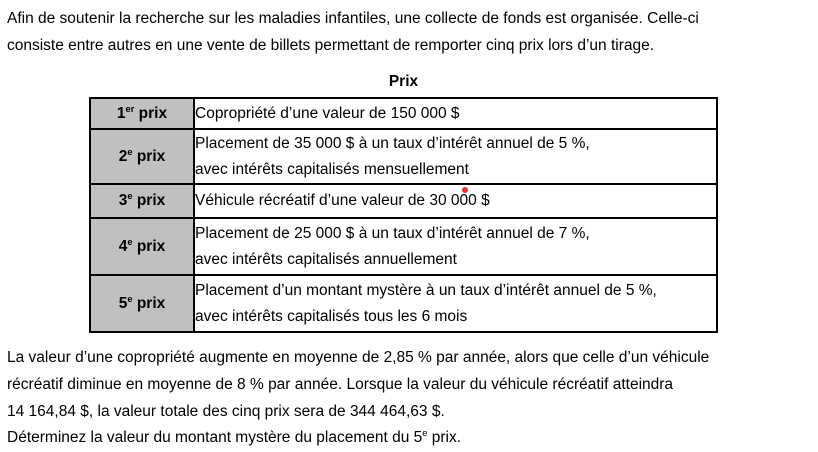 The height and width of the screenshot is (452, 818). Describe the element at coordinates (130, 108) in the screenshot. I see `ordinal-superscript: er` at that location.